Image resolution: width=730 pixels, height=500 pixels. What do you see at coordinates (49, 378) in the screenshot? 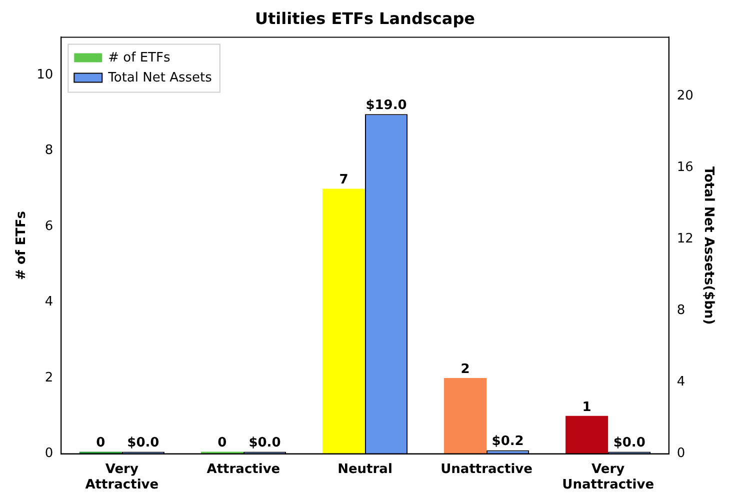
I see `y-tick-label: 2` at bounding box center [49, 378].